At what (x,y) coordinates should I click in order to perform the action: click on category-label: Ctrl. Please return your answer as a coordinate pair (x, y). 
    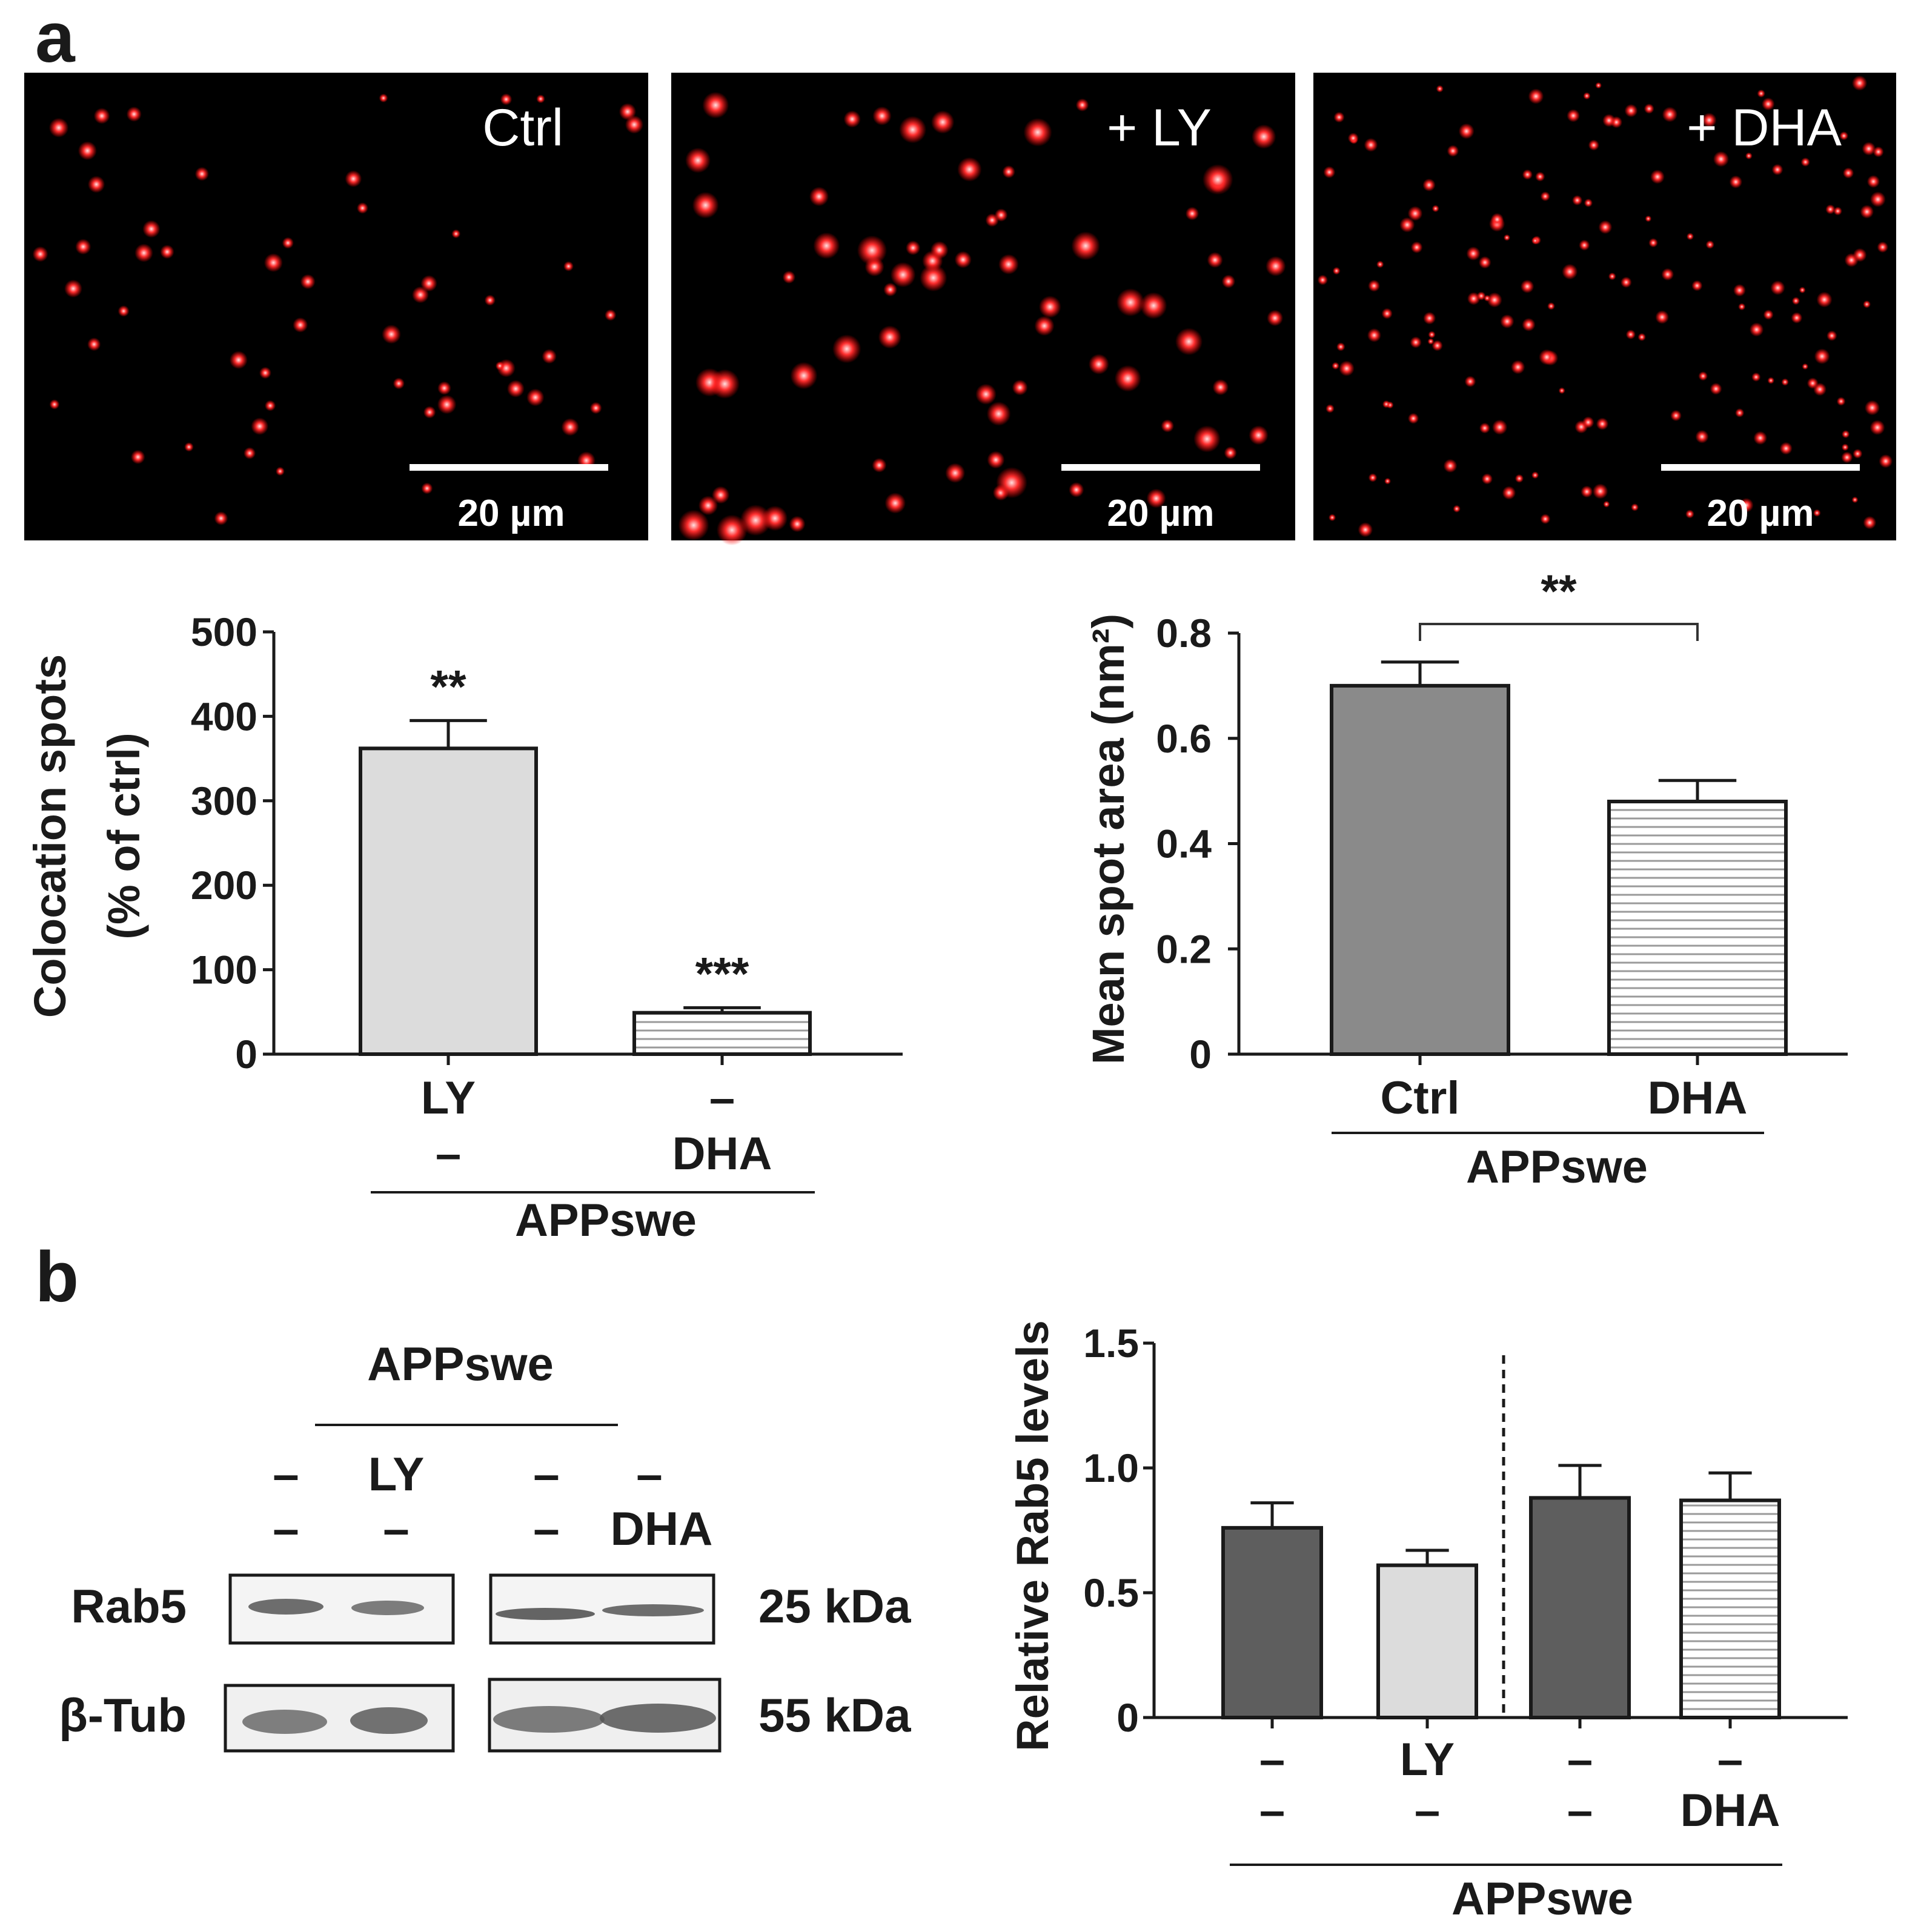
    Looking at the image, I should click on (1420, 1098).